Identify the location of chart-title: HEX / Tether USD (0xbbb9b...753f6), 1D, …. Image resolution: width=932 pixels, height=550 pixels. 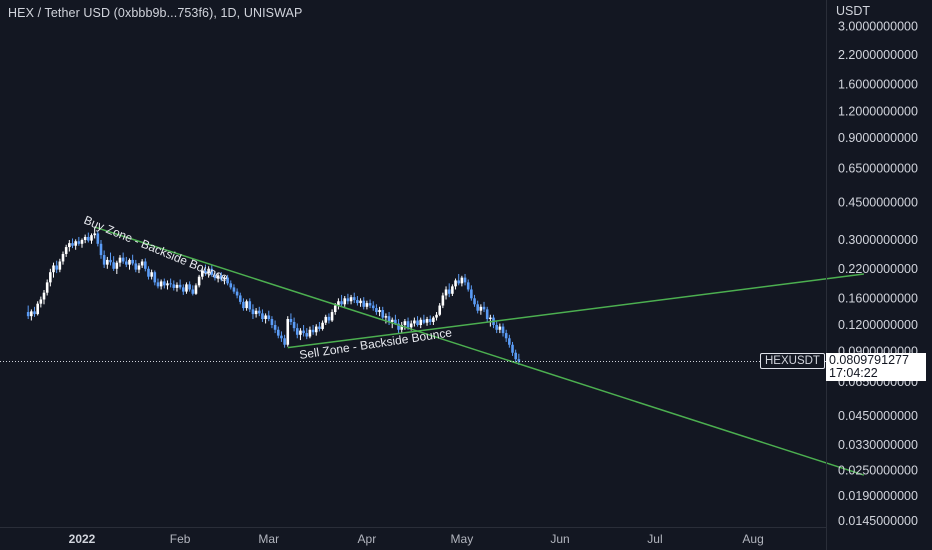
(155, 13).